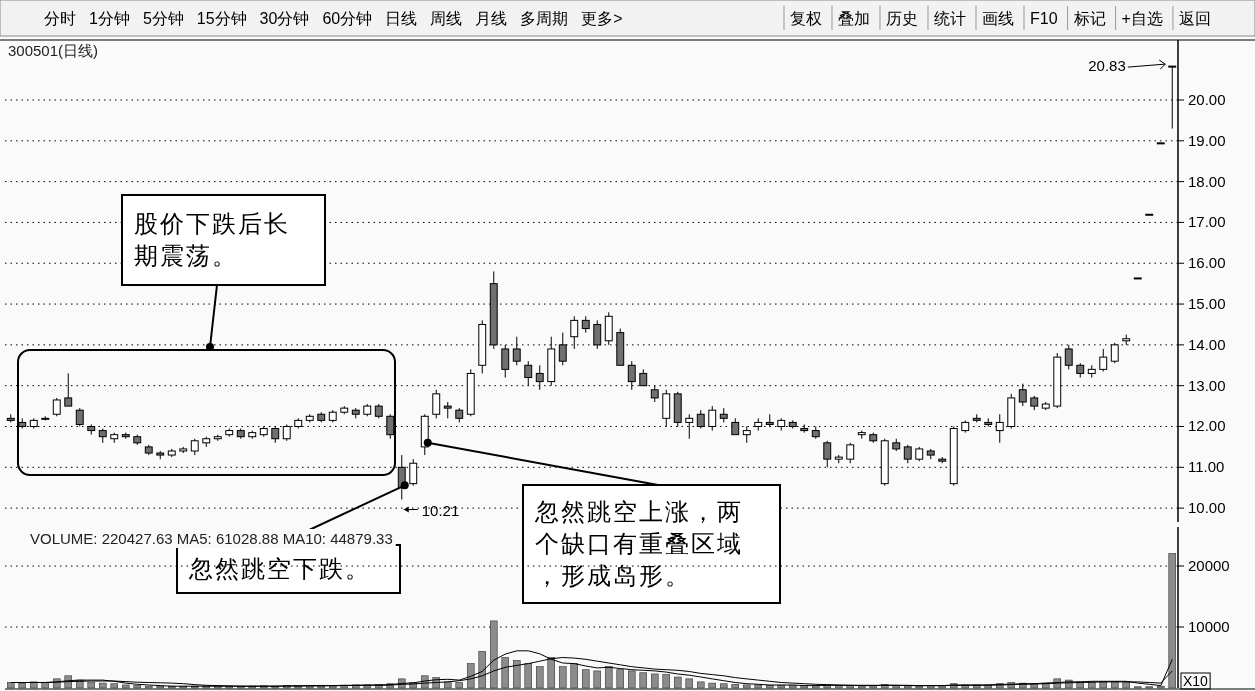 This screenshot has height=691, width=1255. What do you see at coordinates (1207, 385) in the screenshot?
I see `y-tick-label: 13.00` at bounding box center [1207, 385].